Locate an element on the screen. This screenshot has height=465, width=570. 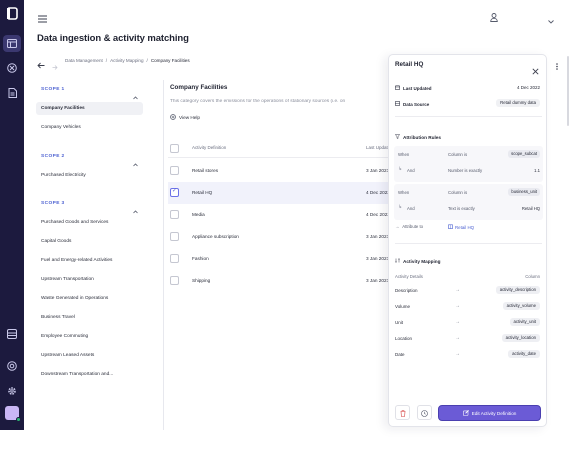
nav-item-company-vehicles: Company Vehicles is located at coordinates (61, 127).